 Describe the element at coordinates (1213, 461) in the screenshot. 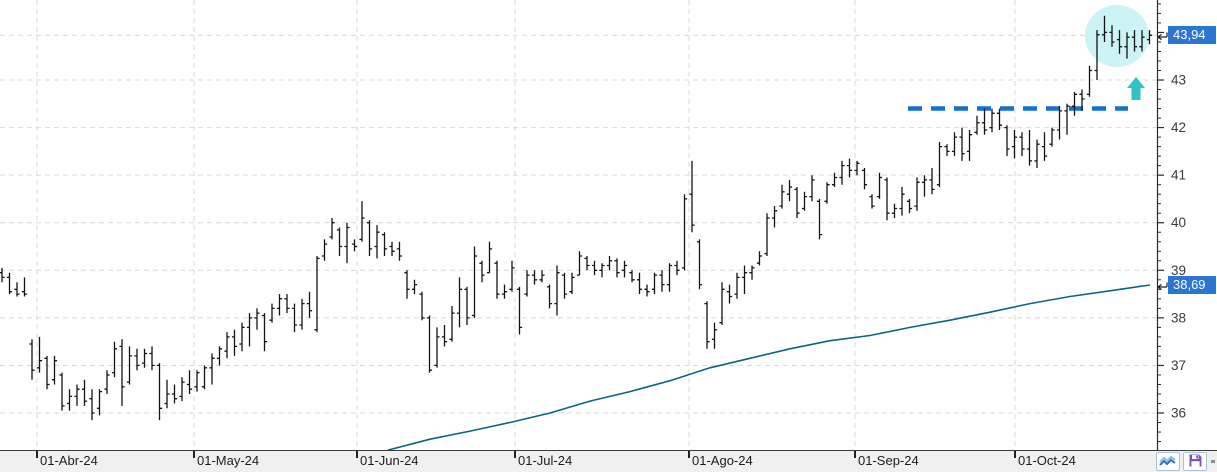

I see `cut-off-icon` at that location.